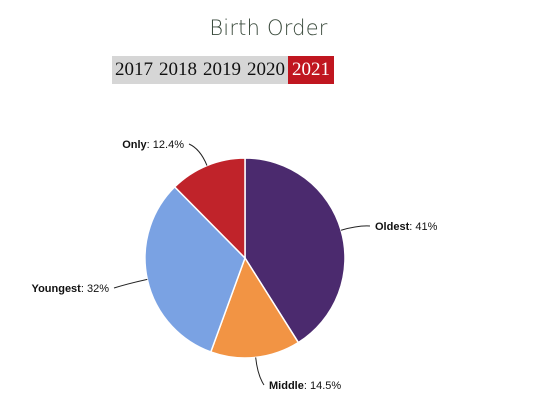  What do you see at coordinates (355, 228) in the screenshot?
I see `leader-line-oldest` at bounding box center [355, 228].